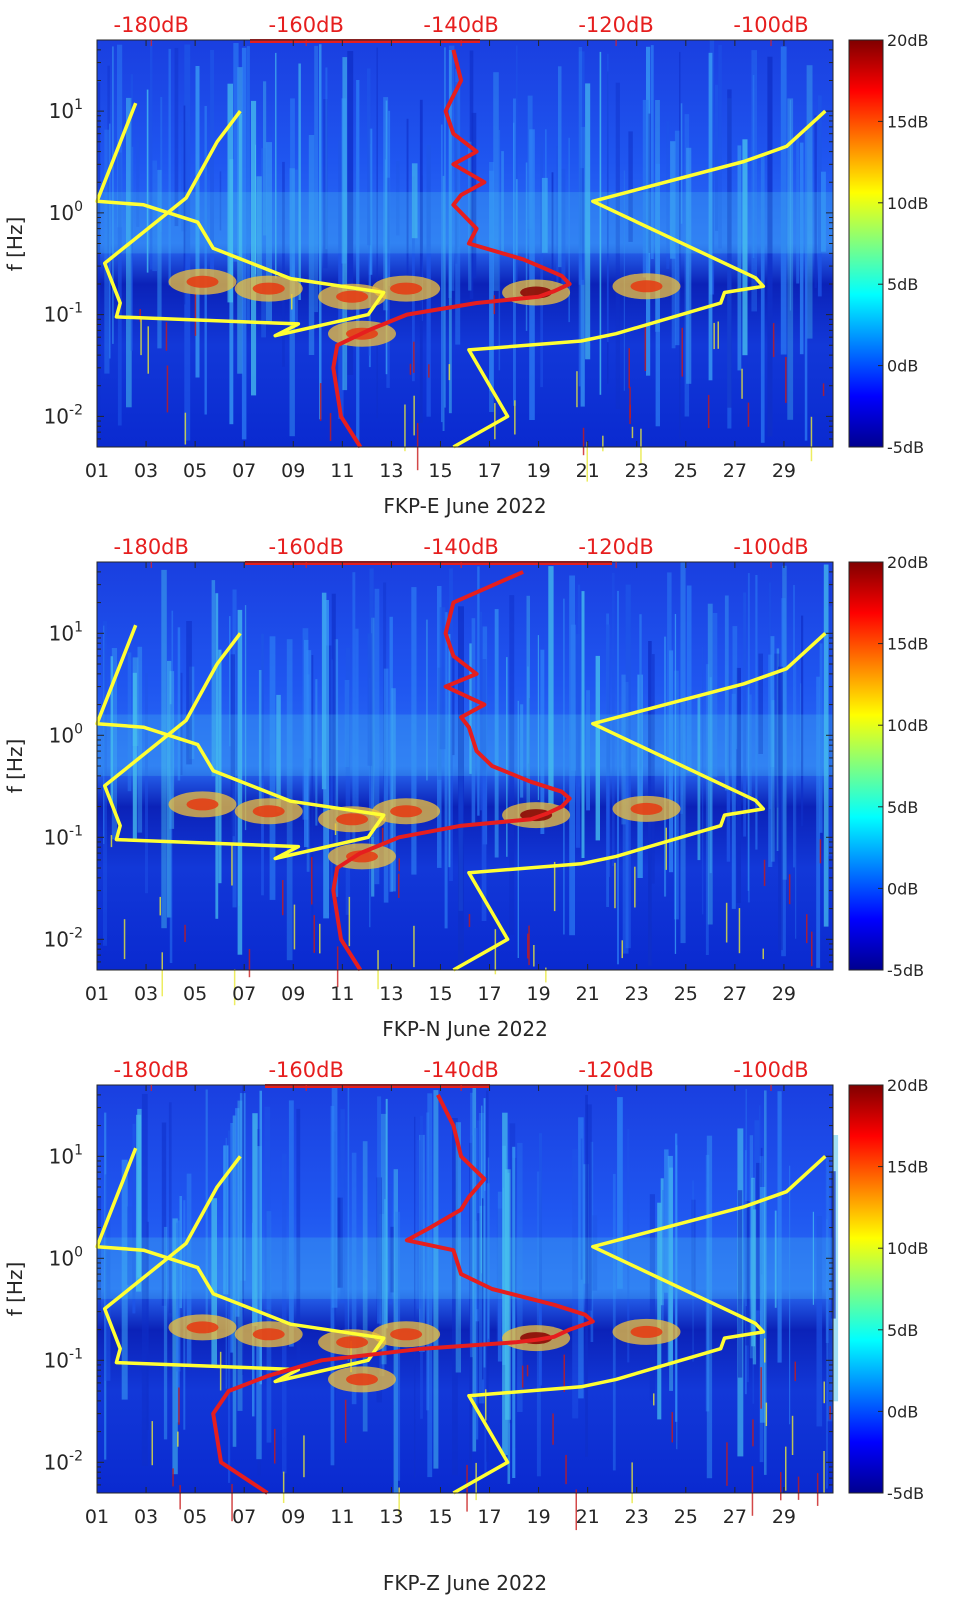 The width and height of the screenshot is (962, 1599). Describe the element at coordinates (440, 471) in the screenshot. I see `x-tick-label: 15` at that location.